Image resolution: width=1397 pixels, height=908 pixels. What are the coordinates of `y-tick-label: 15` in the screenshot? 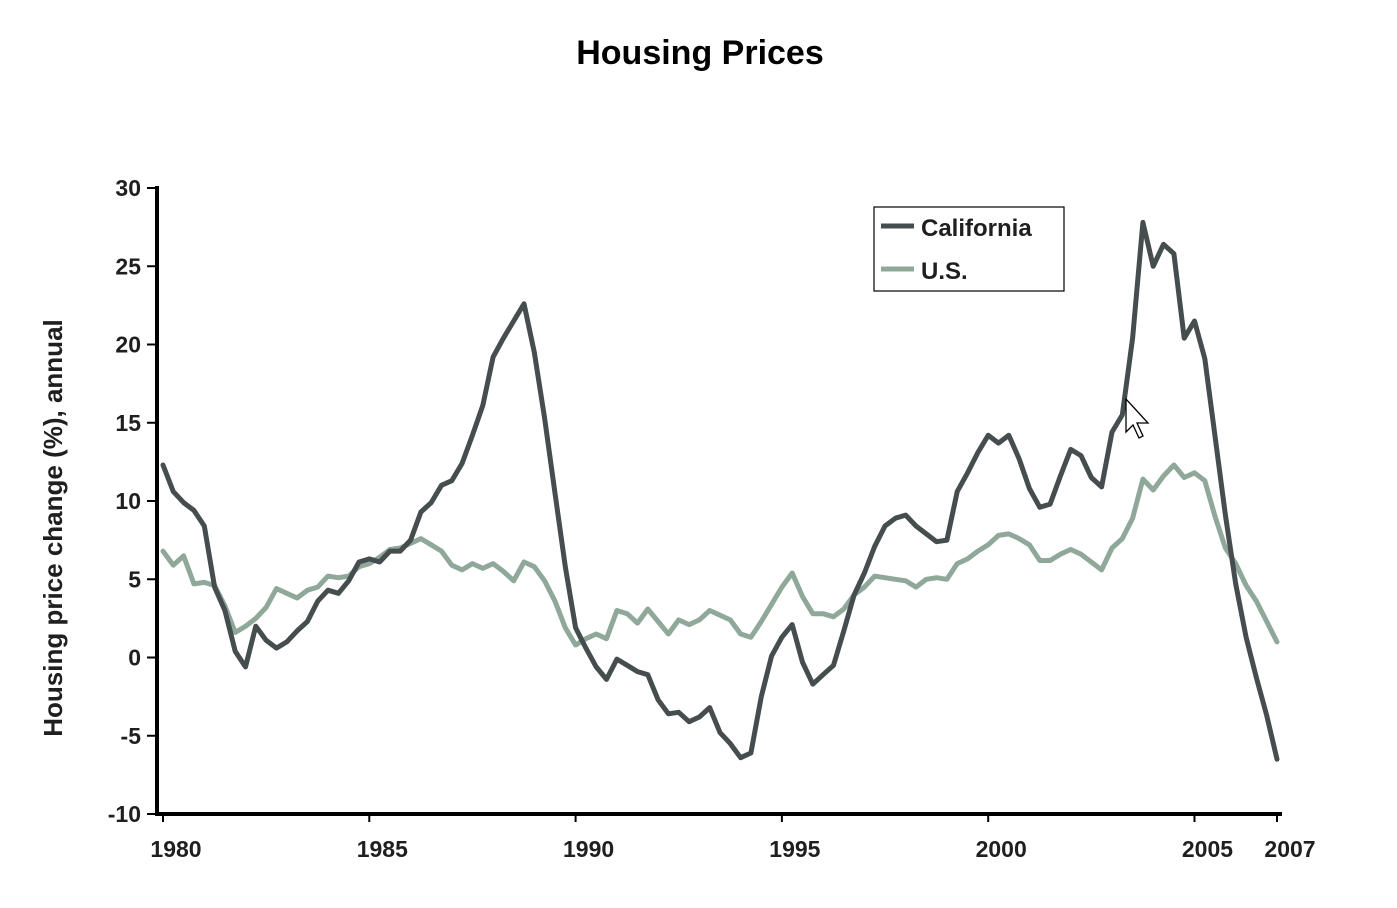 It's located at (128, 423).